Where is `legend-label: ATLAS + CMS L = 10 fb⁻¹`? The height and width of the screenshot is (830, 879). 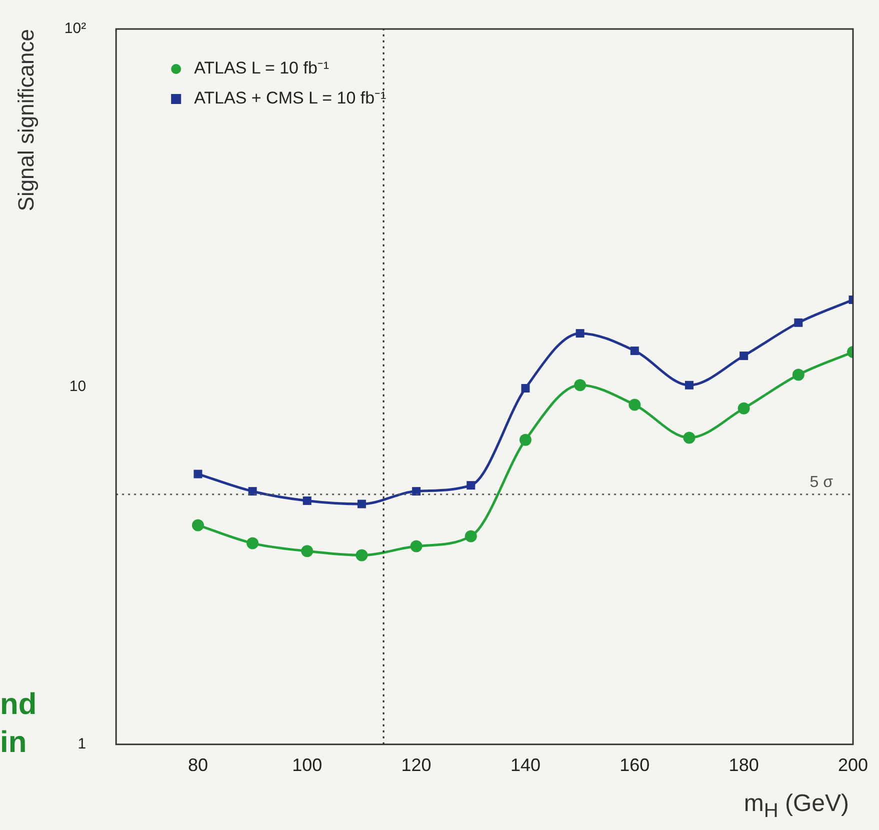 legend-label: ATLAS + CMS L = 10 fb⁻¹ is located at coordinates (290, 98).